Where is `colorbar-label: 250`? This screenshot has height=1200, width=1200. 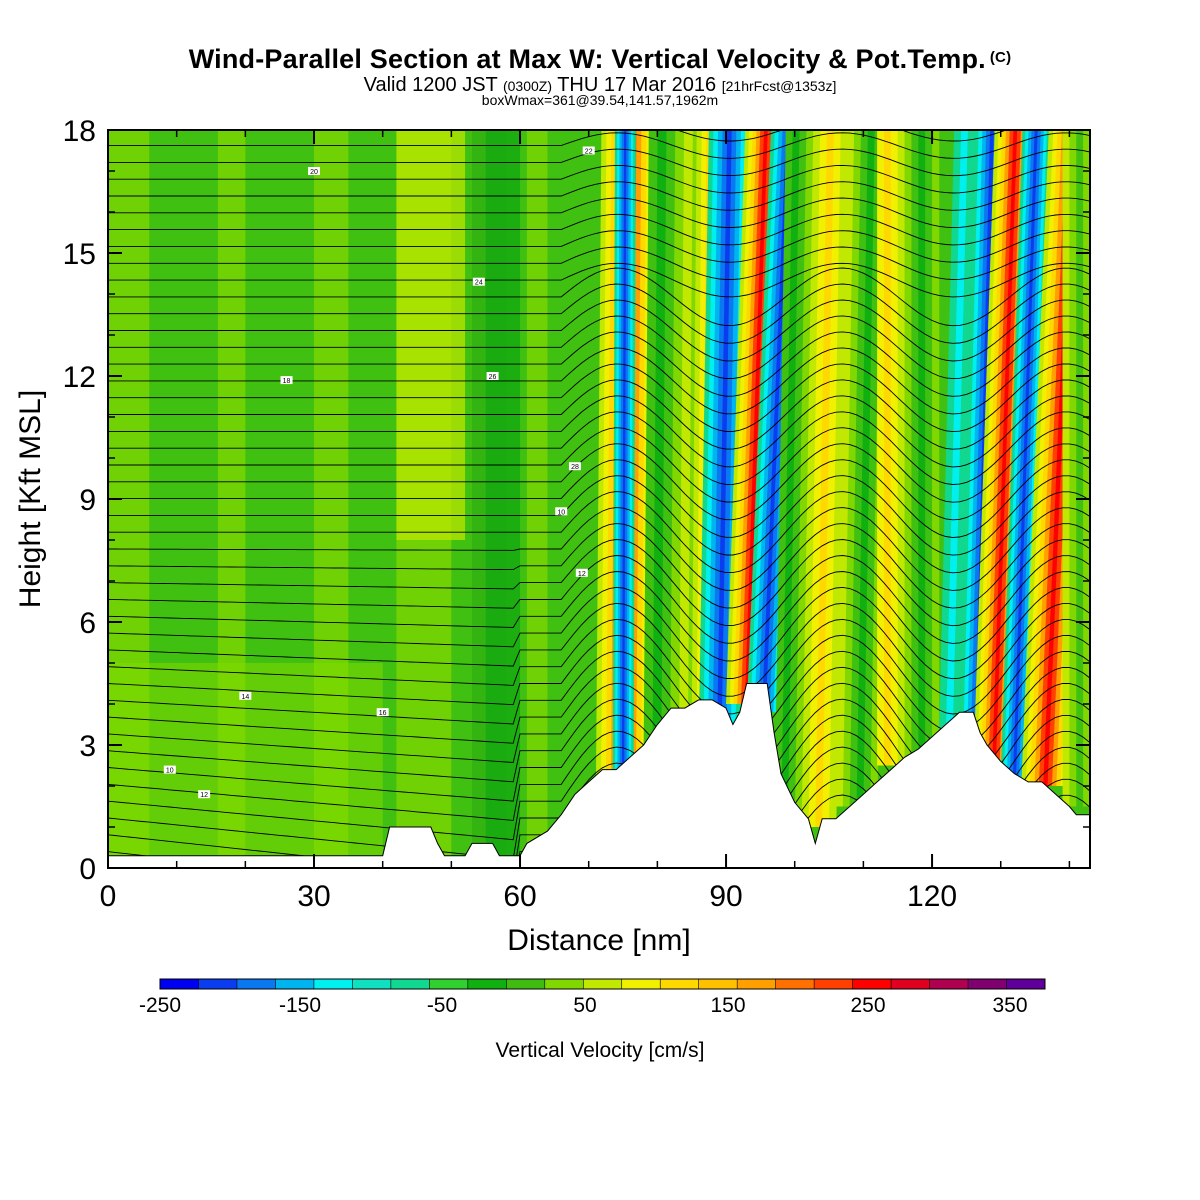 colorbar-label: 250 is located at coordinates (867, 1005).